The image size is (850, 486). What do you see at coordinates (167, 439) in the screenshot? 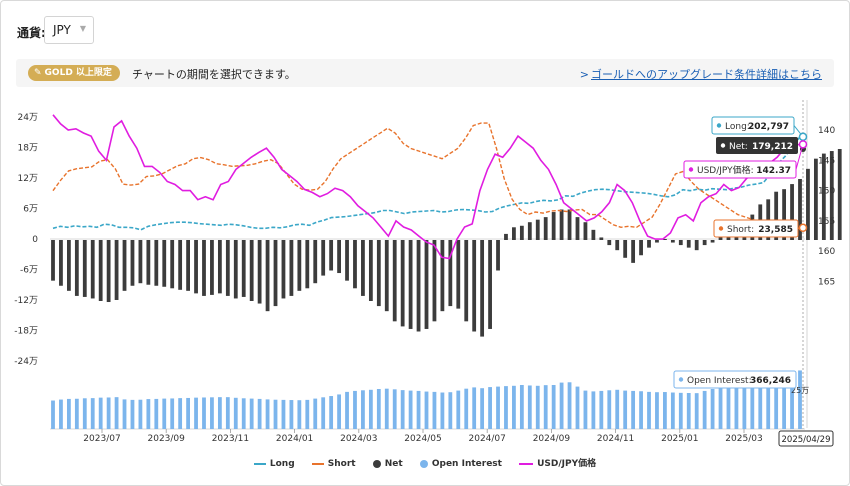
I see `x-tick-label: 2023/09` at bounding box center [167, 439].